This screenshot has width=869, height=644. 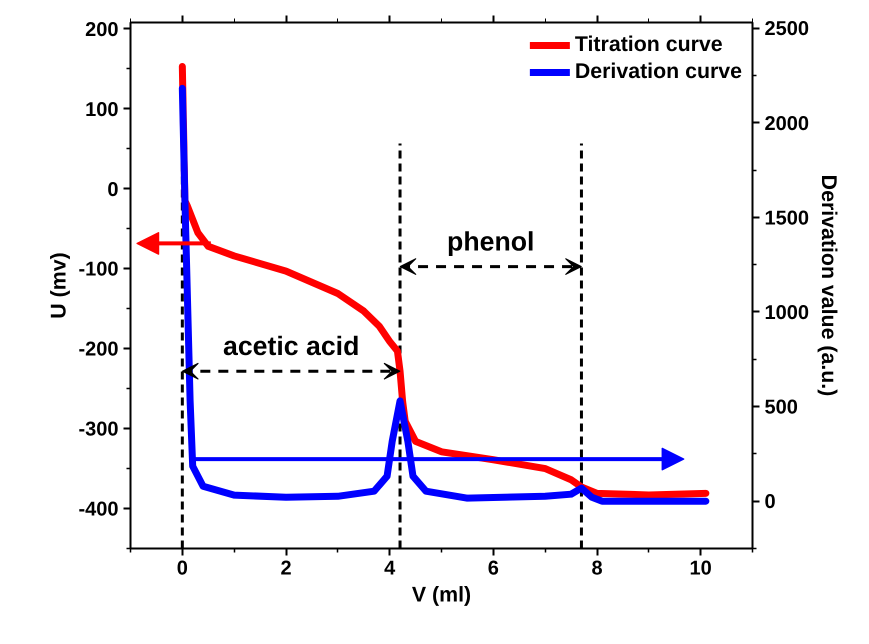 What do you see at coordinates (786, 123) in the screenshot?
I see `y2-tick-label: 2000` at bounding box center [786, 123].